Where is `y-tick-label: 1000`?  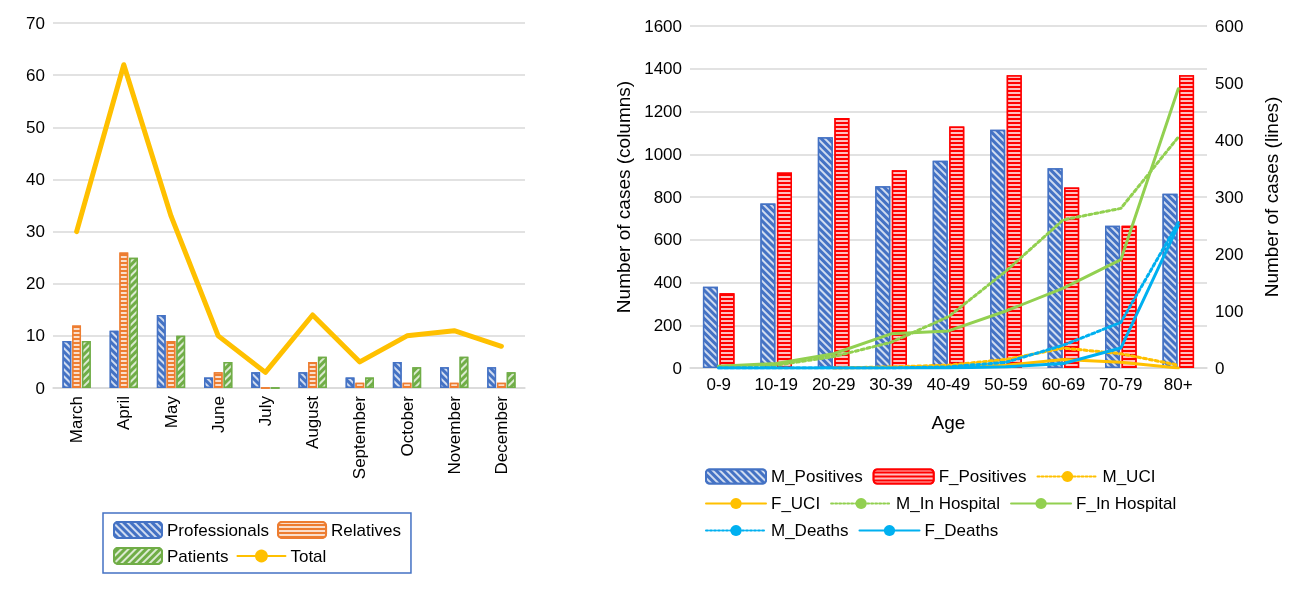 y-tick-label: 1000 is located at coordinates (663, 154).